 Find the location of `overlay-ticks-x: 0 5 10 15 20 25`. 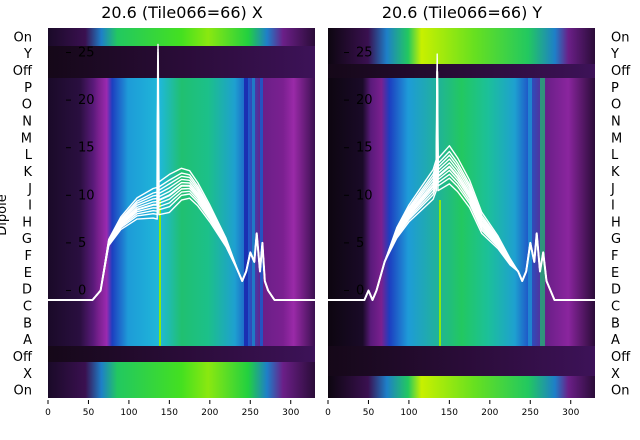

overlay-ticks-x: 0 5 10 15 20 25 is located at coordinates (80, 172).